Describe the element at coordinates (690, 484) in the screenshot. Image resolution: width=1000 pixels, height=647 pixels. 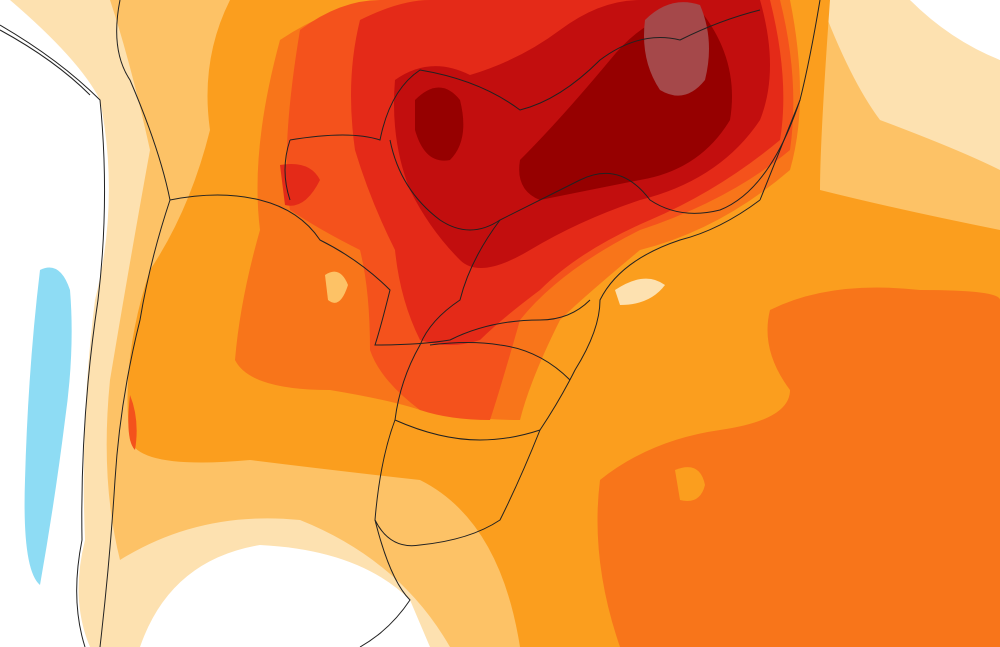
I see `contour-level-3-spot` at that location.